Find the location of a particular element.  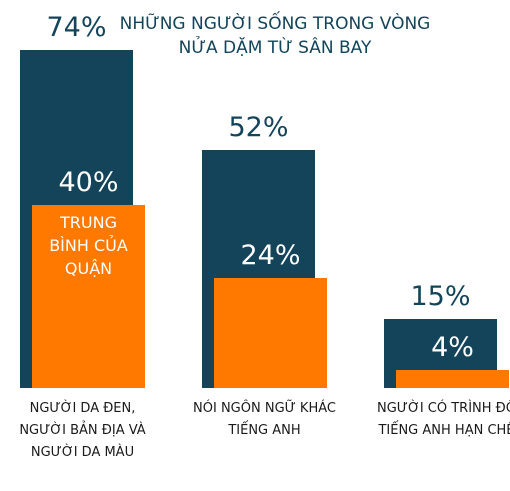

x-tick-label: NGƯỜI CÓ TRÌNH ĐỘ TIẾNG ANH HẠN CHẾ is located at coordinates (443, 419).